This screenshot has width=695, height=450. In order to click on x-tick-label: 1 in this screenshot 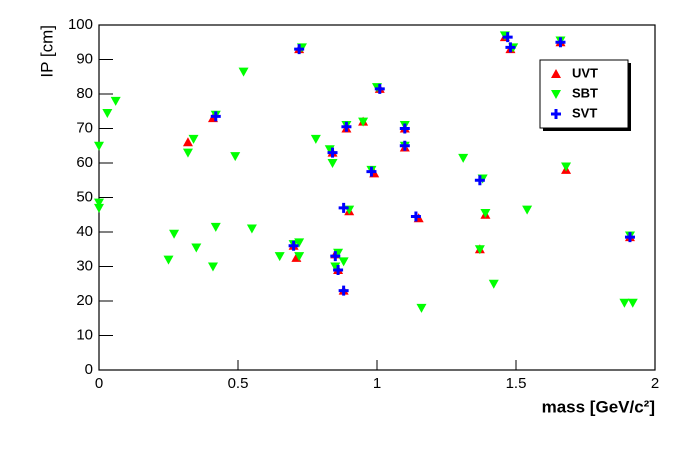, I will do `click(377, 383)`.